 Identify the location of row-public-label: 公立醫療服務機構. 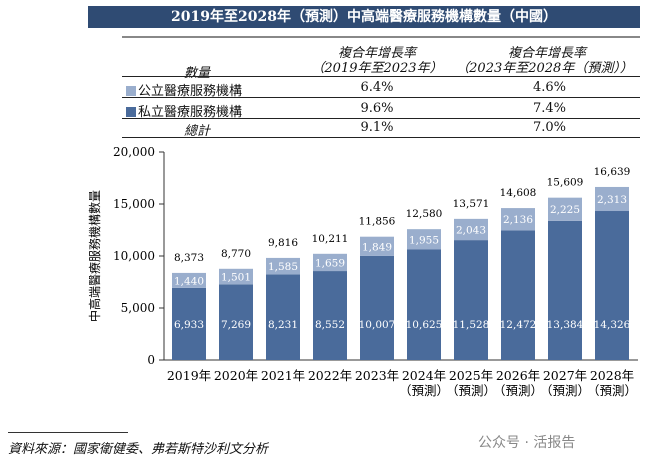
(184, 89).